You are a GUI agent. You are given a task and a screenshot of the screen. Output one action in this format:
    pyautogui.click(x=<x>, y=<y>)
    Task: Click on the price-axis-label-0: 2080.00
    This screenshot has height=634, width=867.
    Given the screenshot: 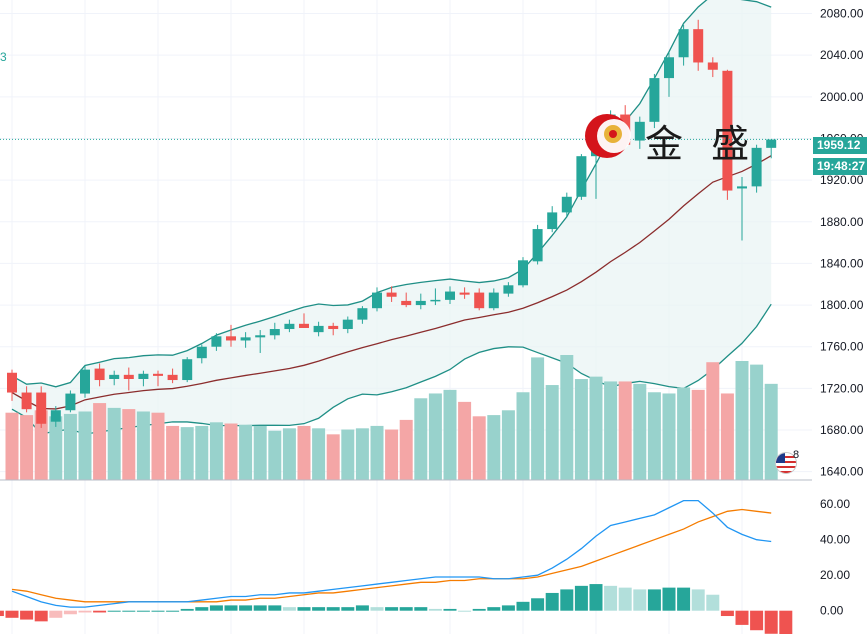 What is the action you would take?
    pyautogui.click(x=842, y=14)
    